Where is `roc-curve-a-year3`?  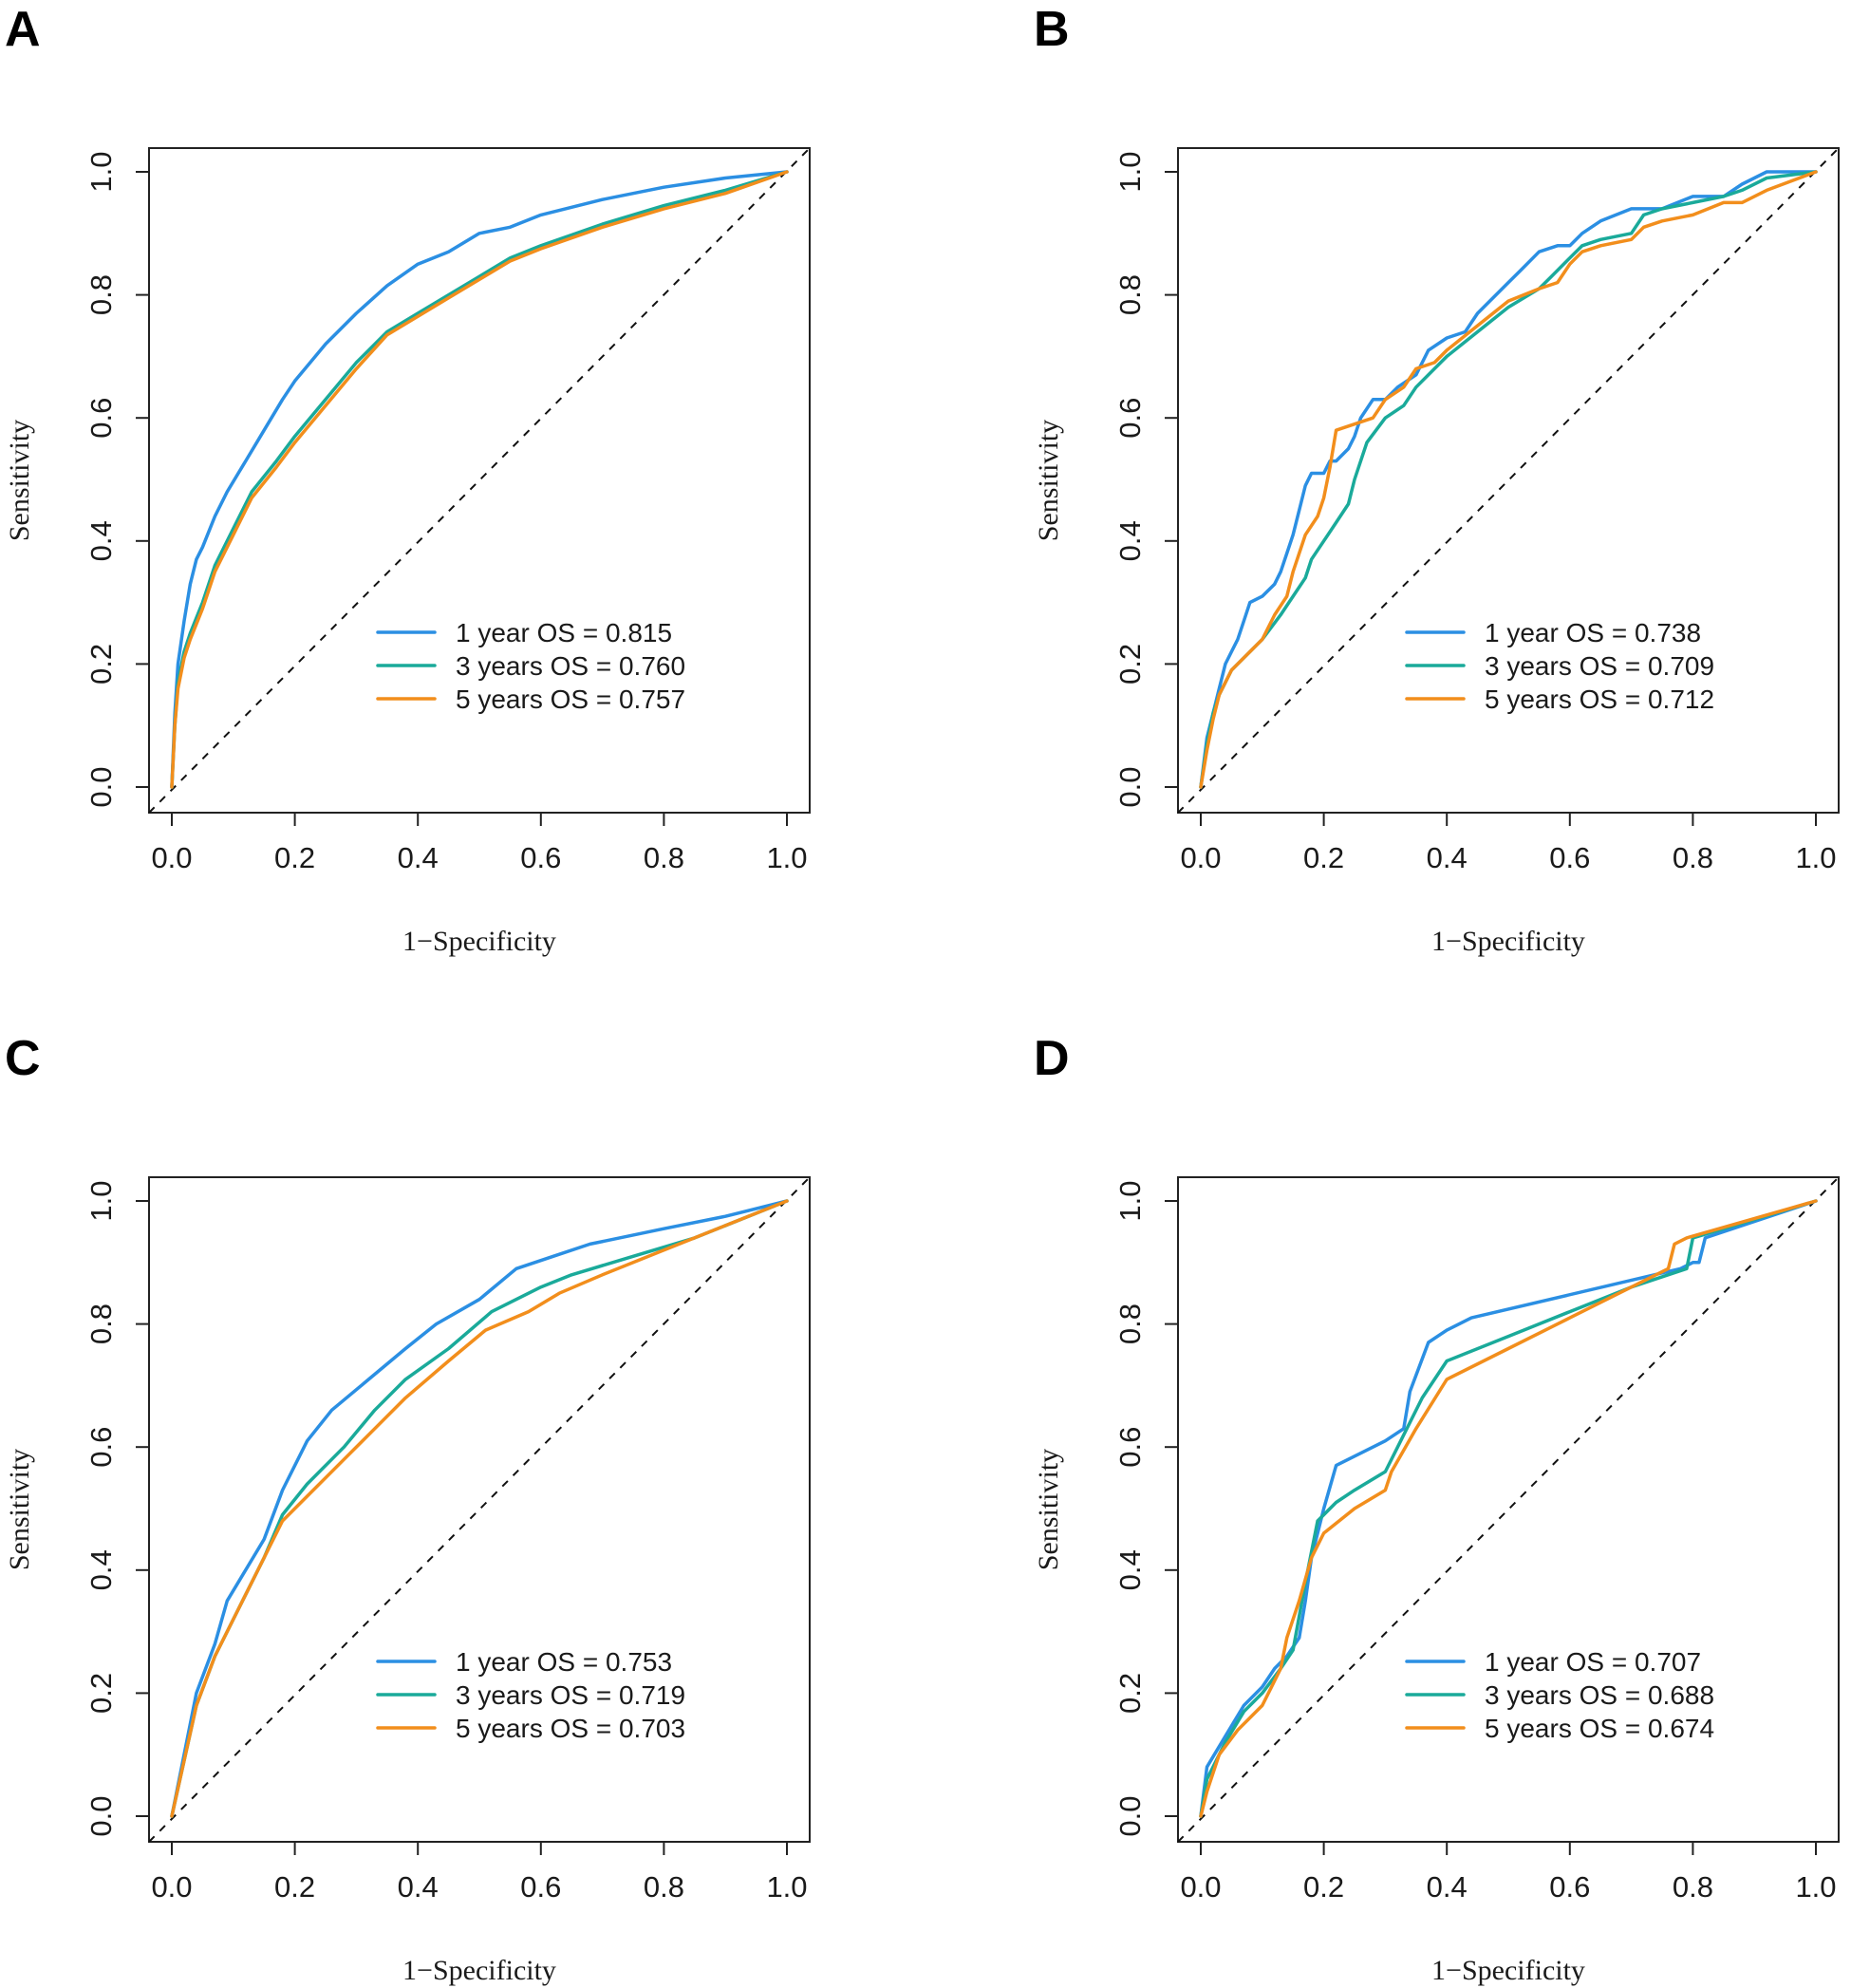
roc-curve-a-year3 is located at coordinates (479, 479).